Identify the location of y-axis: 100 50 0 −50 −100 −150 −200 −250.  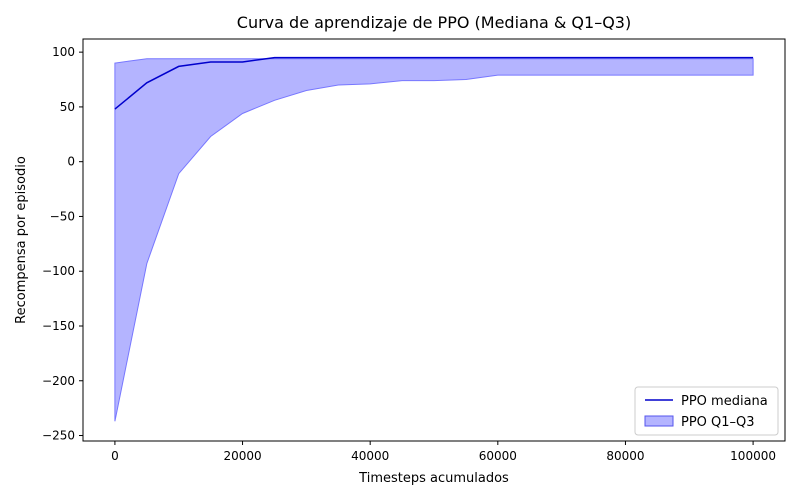
(62, 244).